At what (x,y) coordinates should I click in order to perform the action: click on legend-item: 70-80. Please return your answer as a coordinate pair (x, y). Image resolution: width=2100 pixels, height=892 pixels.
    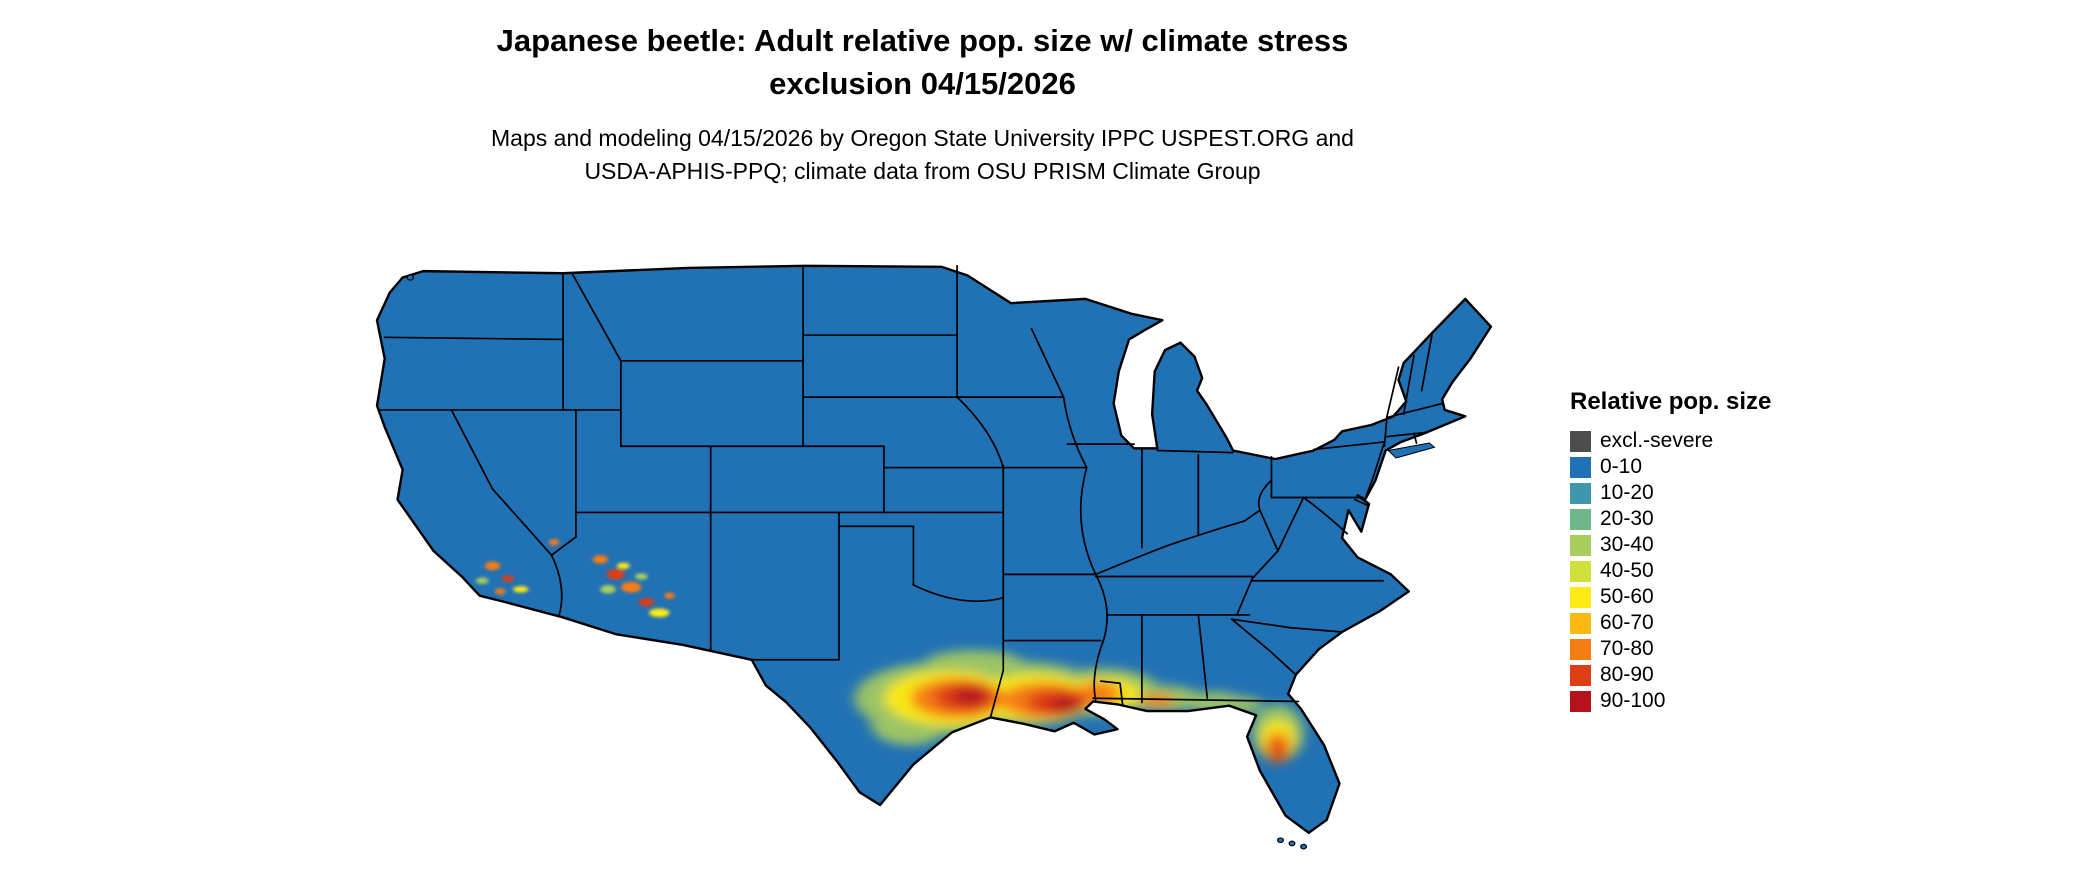
    Looking at the image, I should click on (1720, 649).